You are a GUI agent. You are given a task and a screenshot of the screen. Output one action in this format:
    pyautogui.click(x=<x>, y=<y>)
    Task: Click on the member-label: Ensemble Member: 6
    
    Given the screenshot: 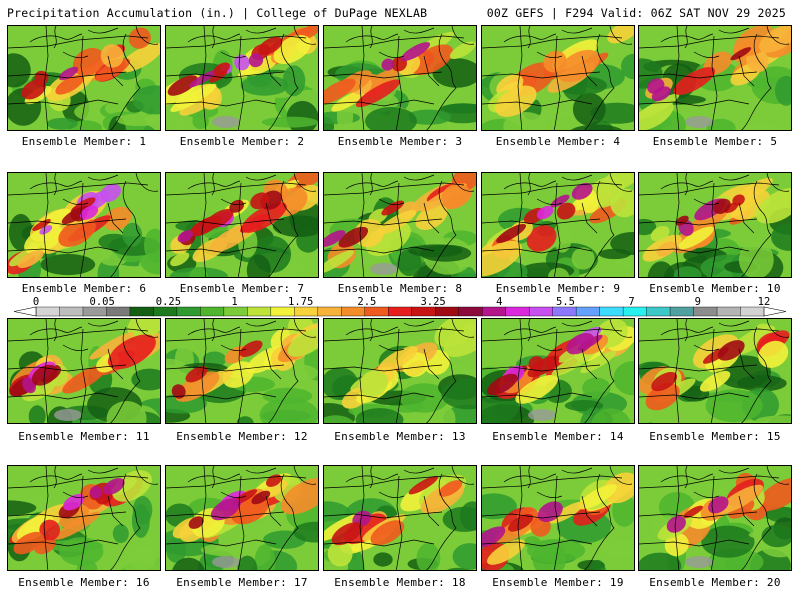 What is the action you would take?
    pyautogui.click(x=84, y=288)
    